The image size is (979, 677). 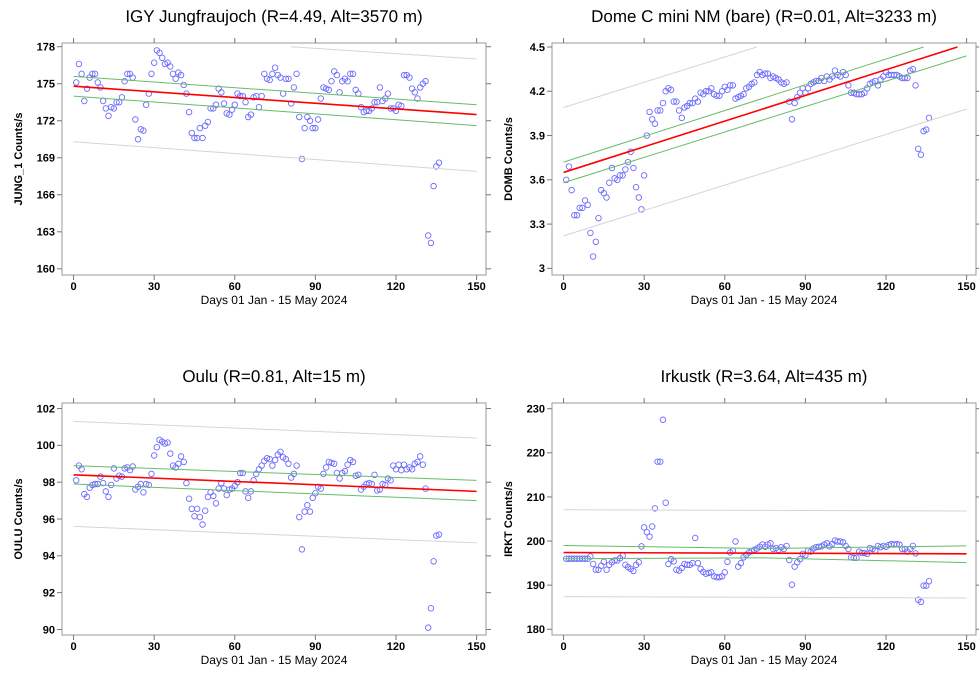 I want to click on y-tick-label: 92, so click(x=48, y=594).